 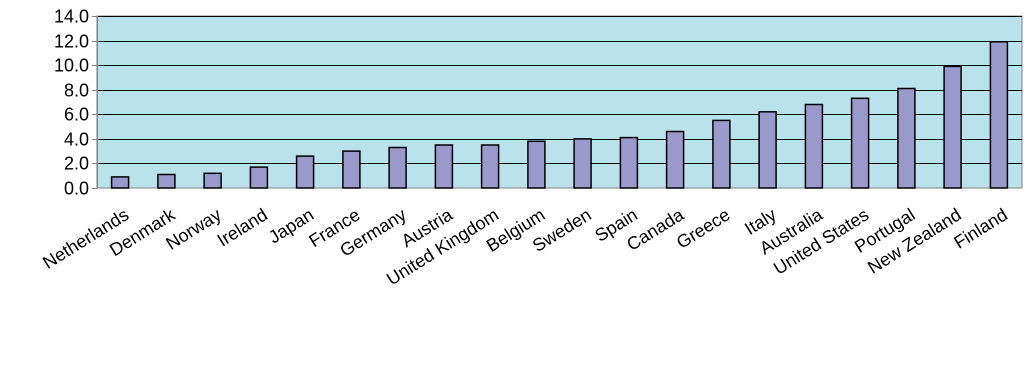 I want to click on y-tick-label: 2.0, so click(x=76, y=164).